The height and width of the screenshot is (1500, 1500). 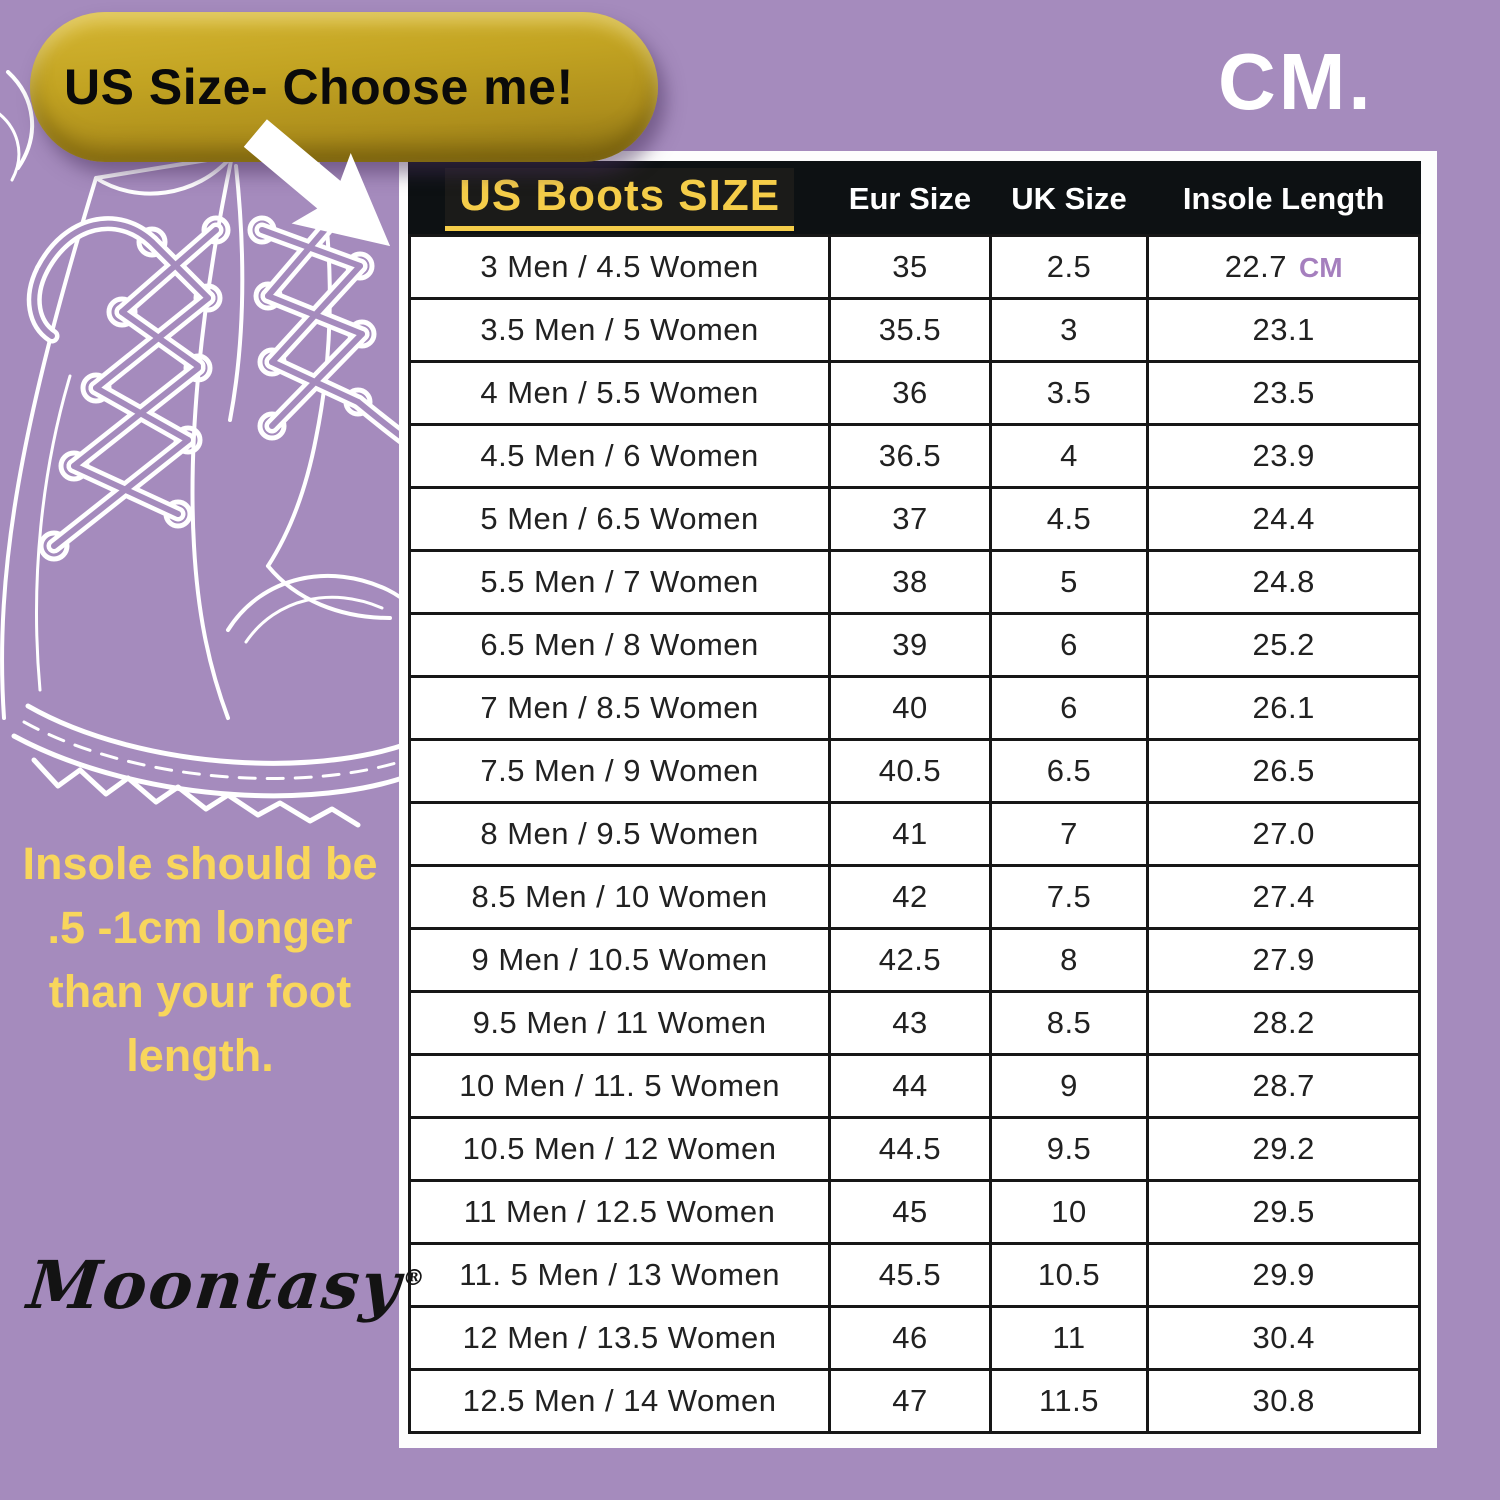 I want to click on table-cell: 9 Men / 10.5 Women, so click(x=619, y=960).